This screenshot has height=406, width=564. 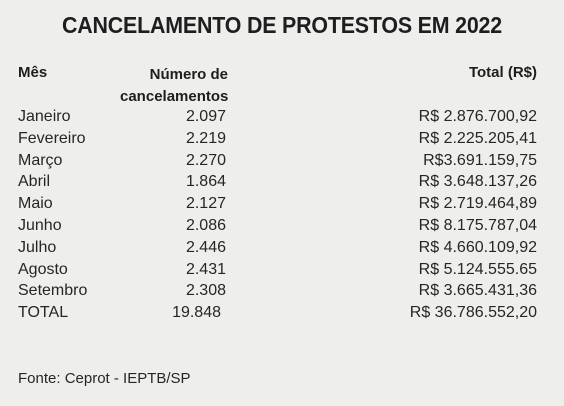 I want to click on table-row: Maio 2.127 R$ 2.719.464,89, so click(x=282, y=206).